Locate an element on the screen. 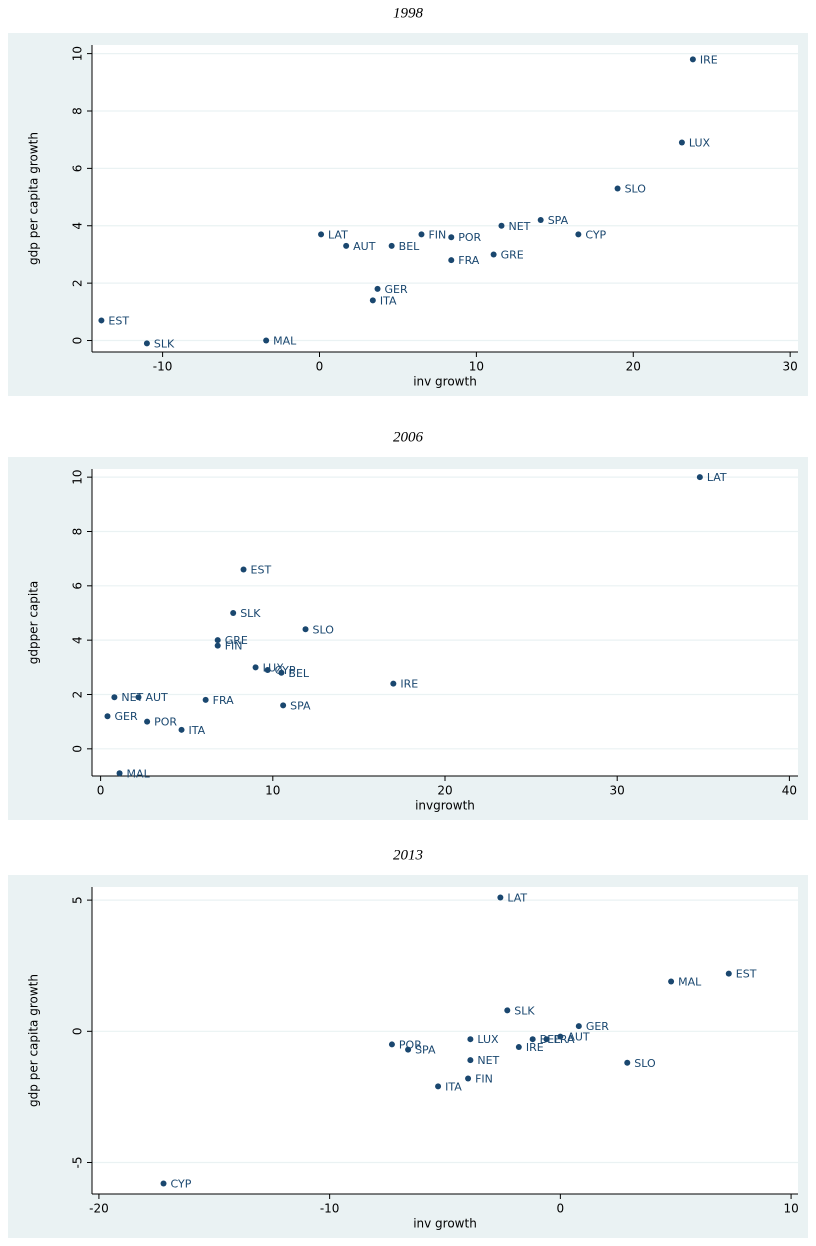  x-axis-label: inv growth is located at coordinates (445, 1224).